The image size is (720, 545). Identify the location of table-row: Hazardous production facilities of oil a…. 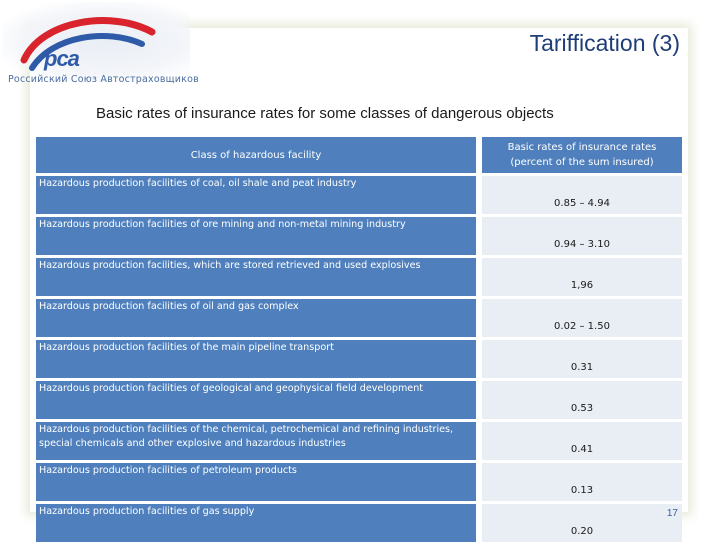
(359, 318).